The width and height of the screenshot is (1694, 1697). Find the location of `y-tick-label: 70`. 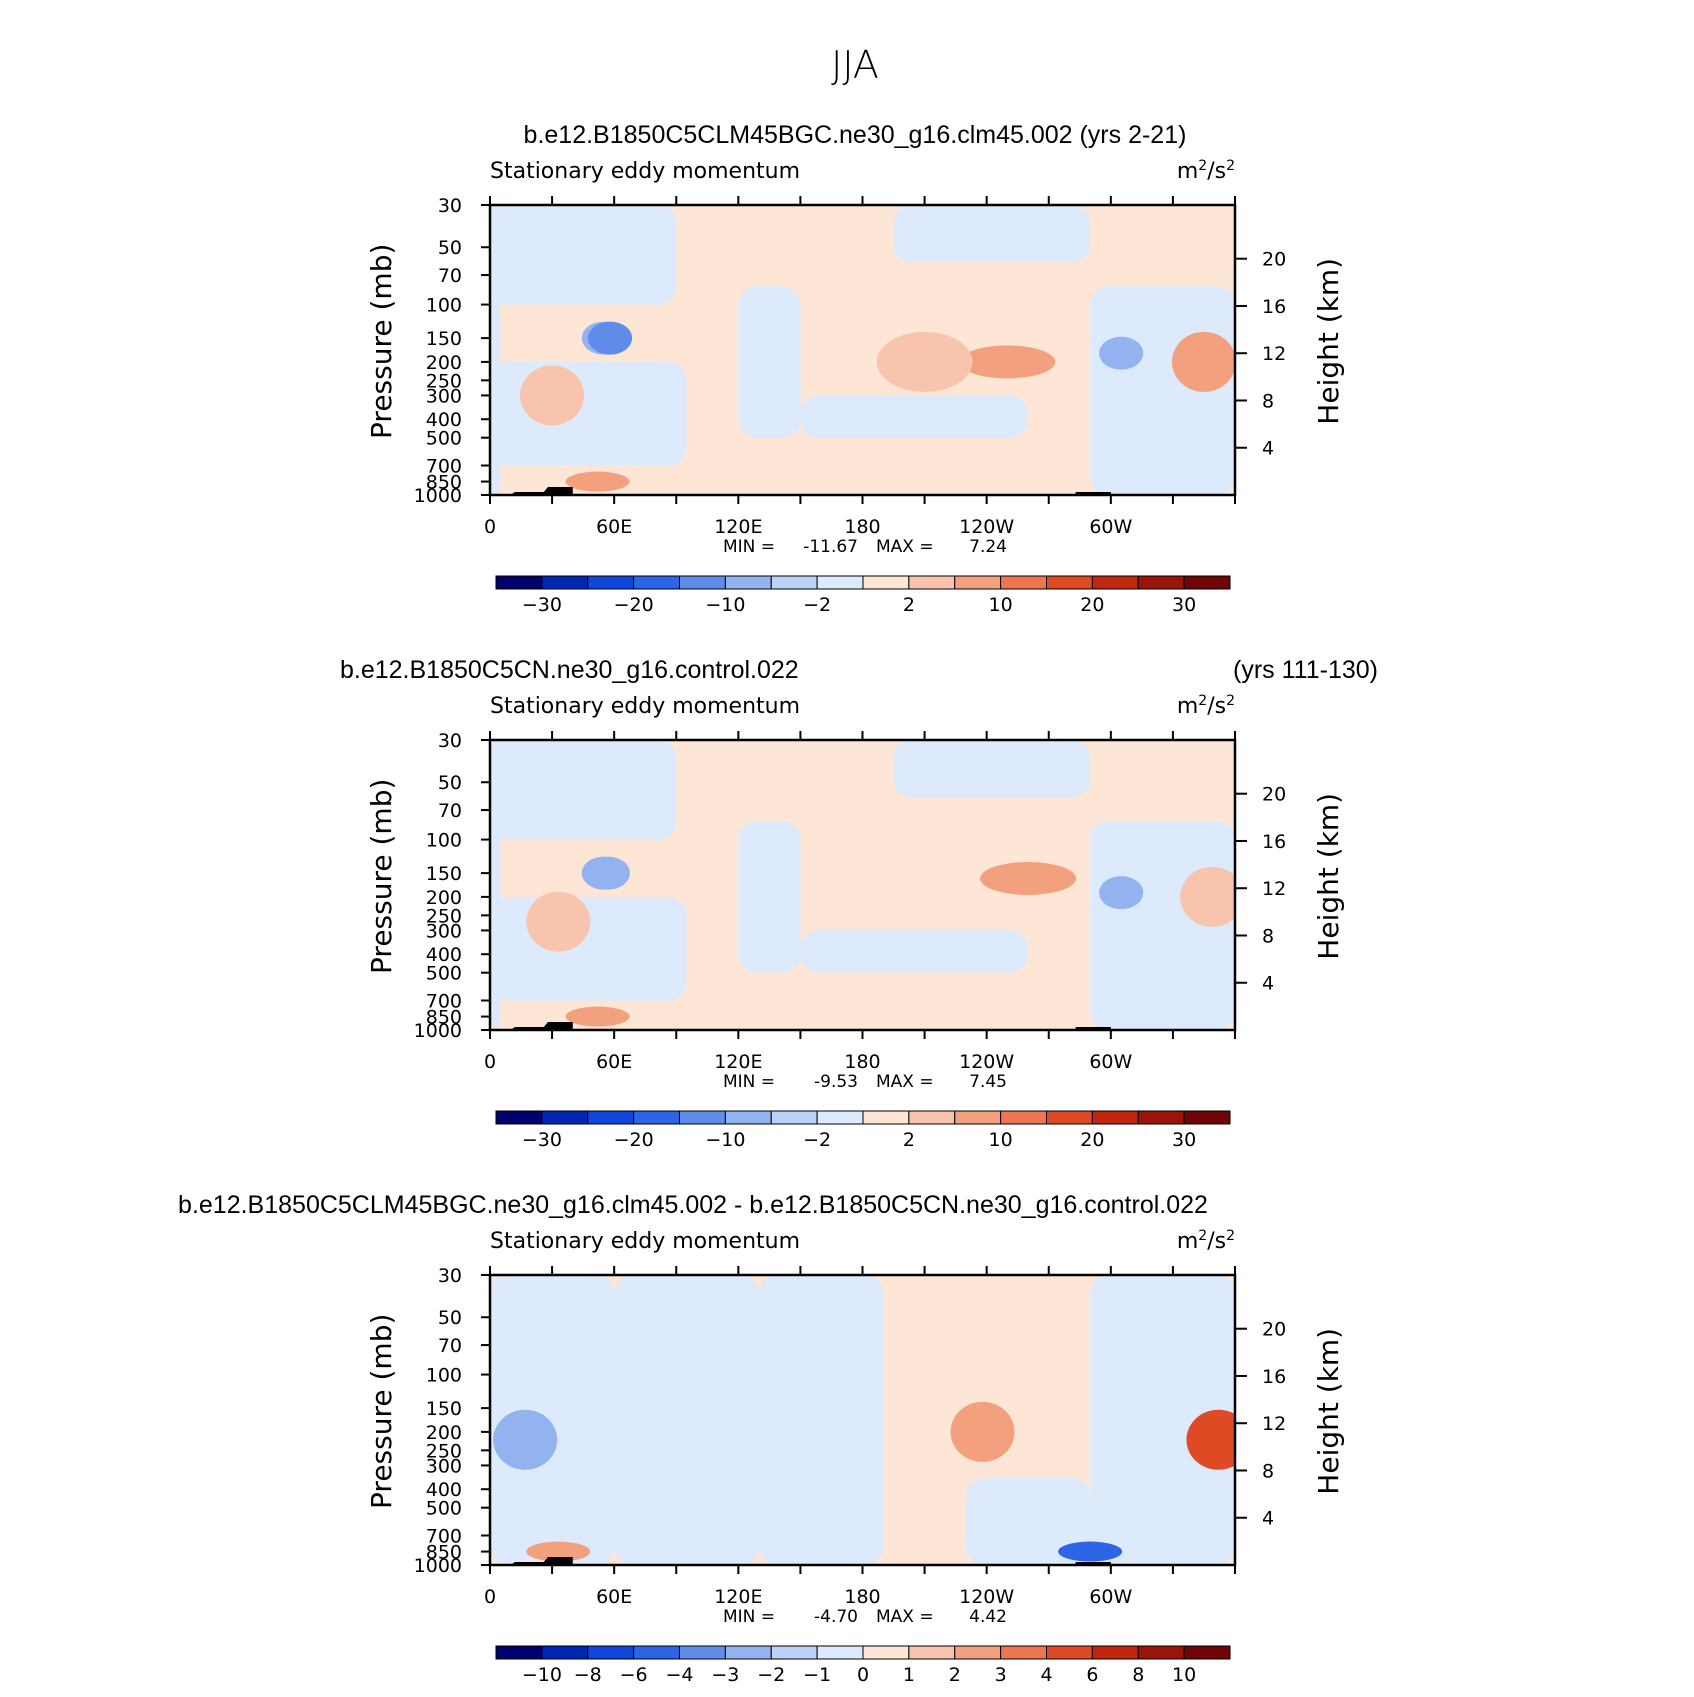

y-tick-label: 70 is located at coordinates (450, 1346).